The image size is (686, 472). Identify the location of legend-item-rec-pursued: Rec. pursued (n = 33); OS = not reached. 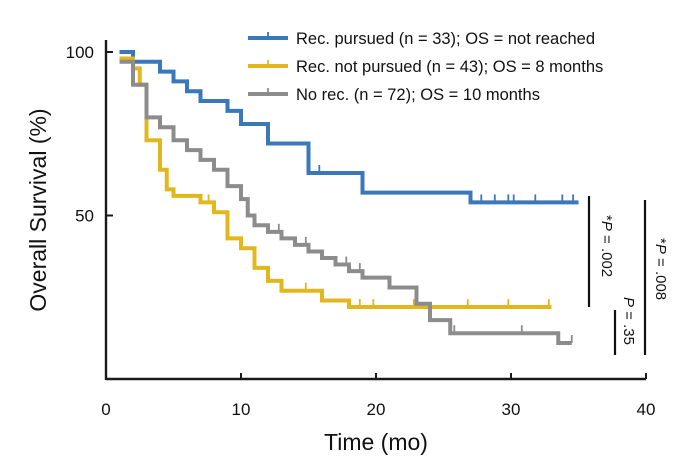
(421, 39).